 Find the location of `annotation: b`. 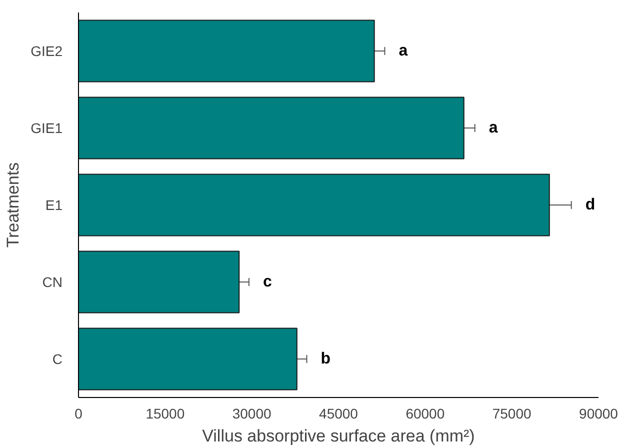

annotation: b is located at coordinates (325, 359).